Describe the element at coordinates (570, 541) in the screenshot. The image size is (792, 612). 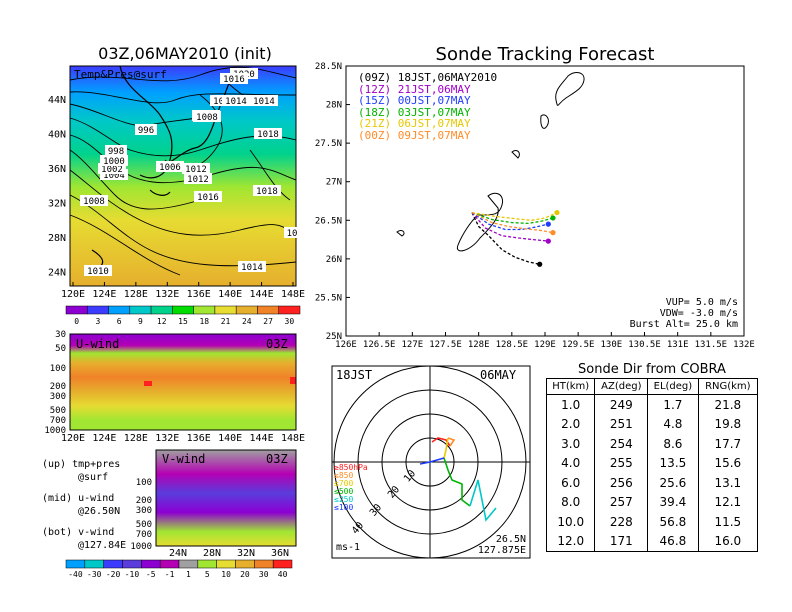
I see `cell-ht: 12.0` at that location.